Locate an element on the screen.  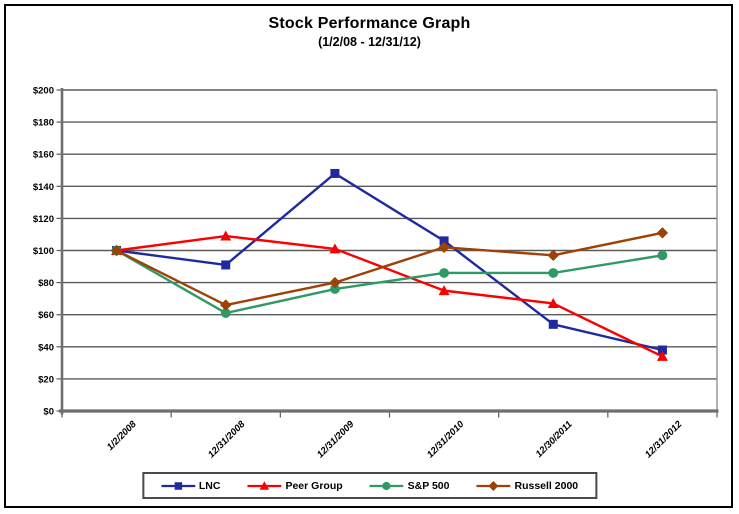
legend-label: LNC is located at coordinates (209, 485).